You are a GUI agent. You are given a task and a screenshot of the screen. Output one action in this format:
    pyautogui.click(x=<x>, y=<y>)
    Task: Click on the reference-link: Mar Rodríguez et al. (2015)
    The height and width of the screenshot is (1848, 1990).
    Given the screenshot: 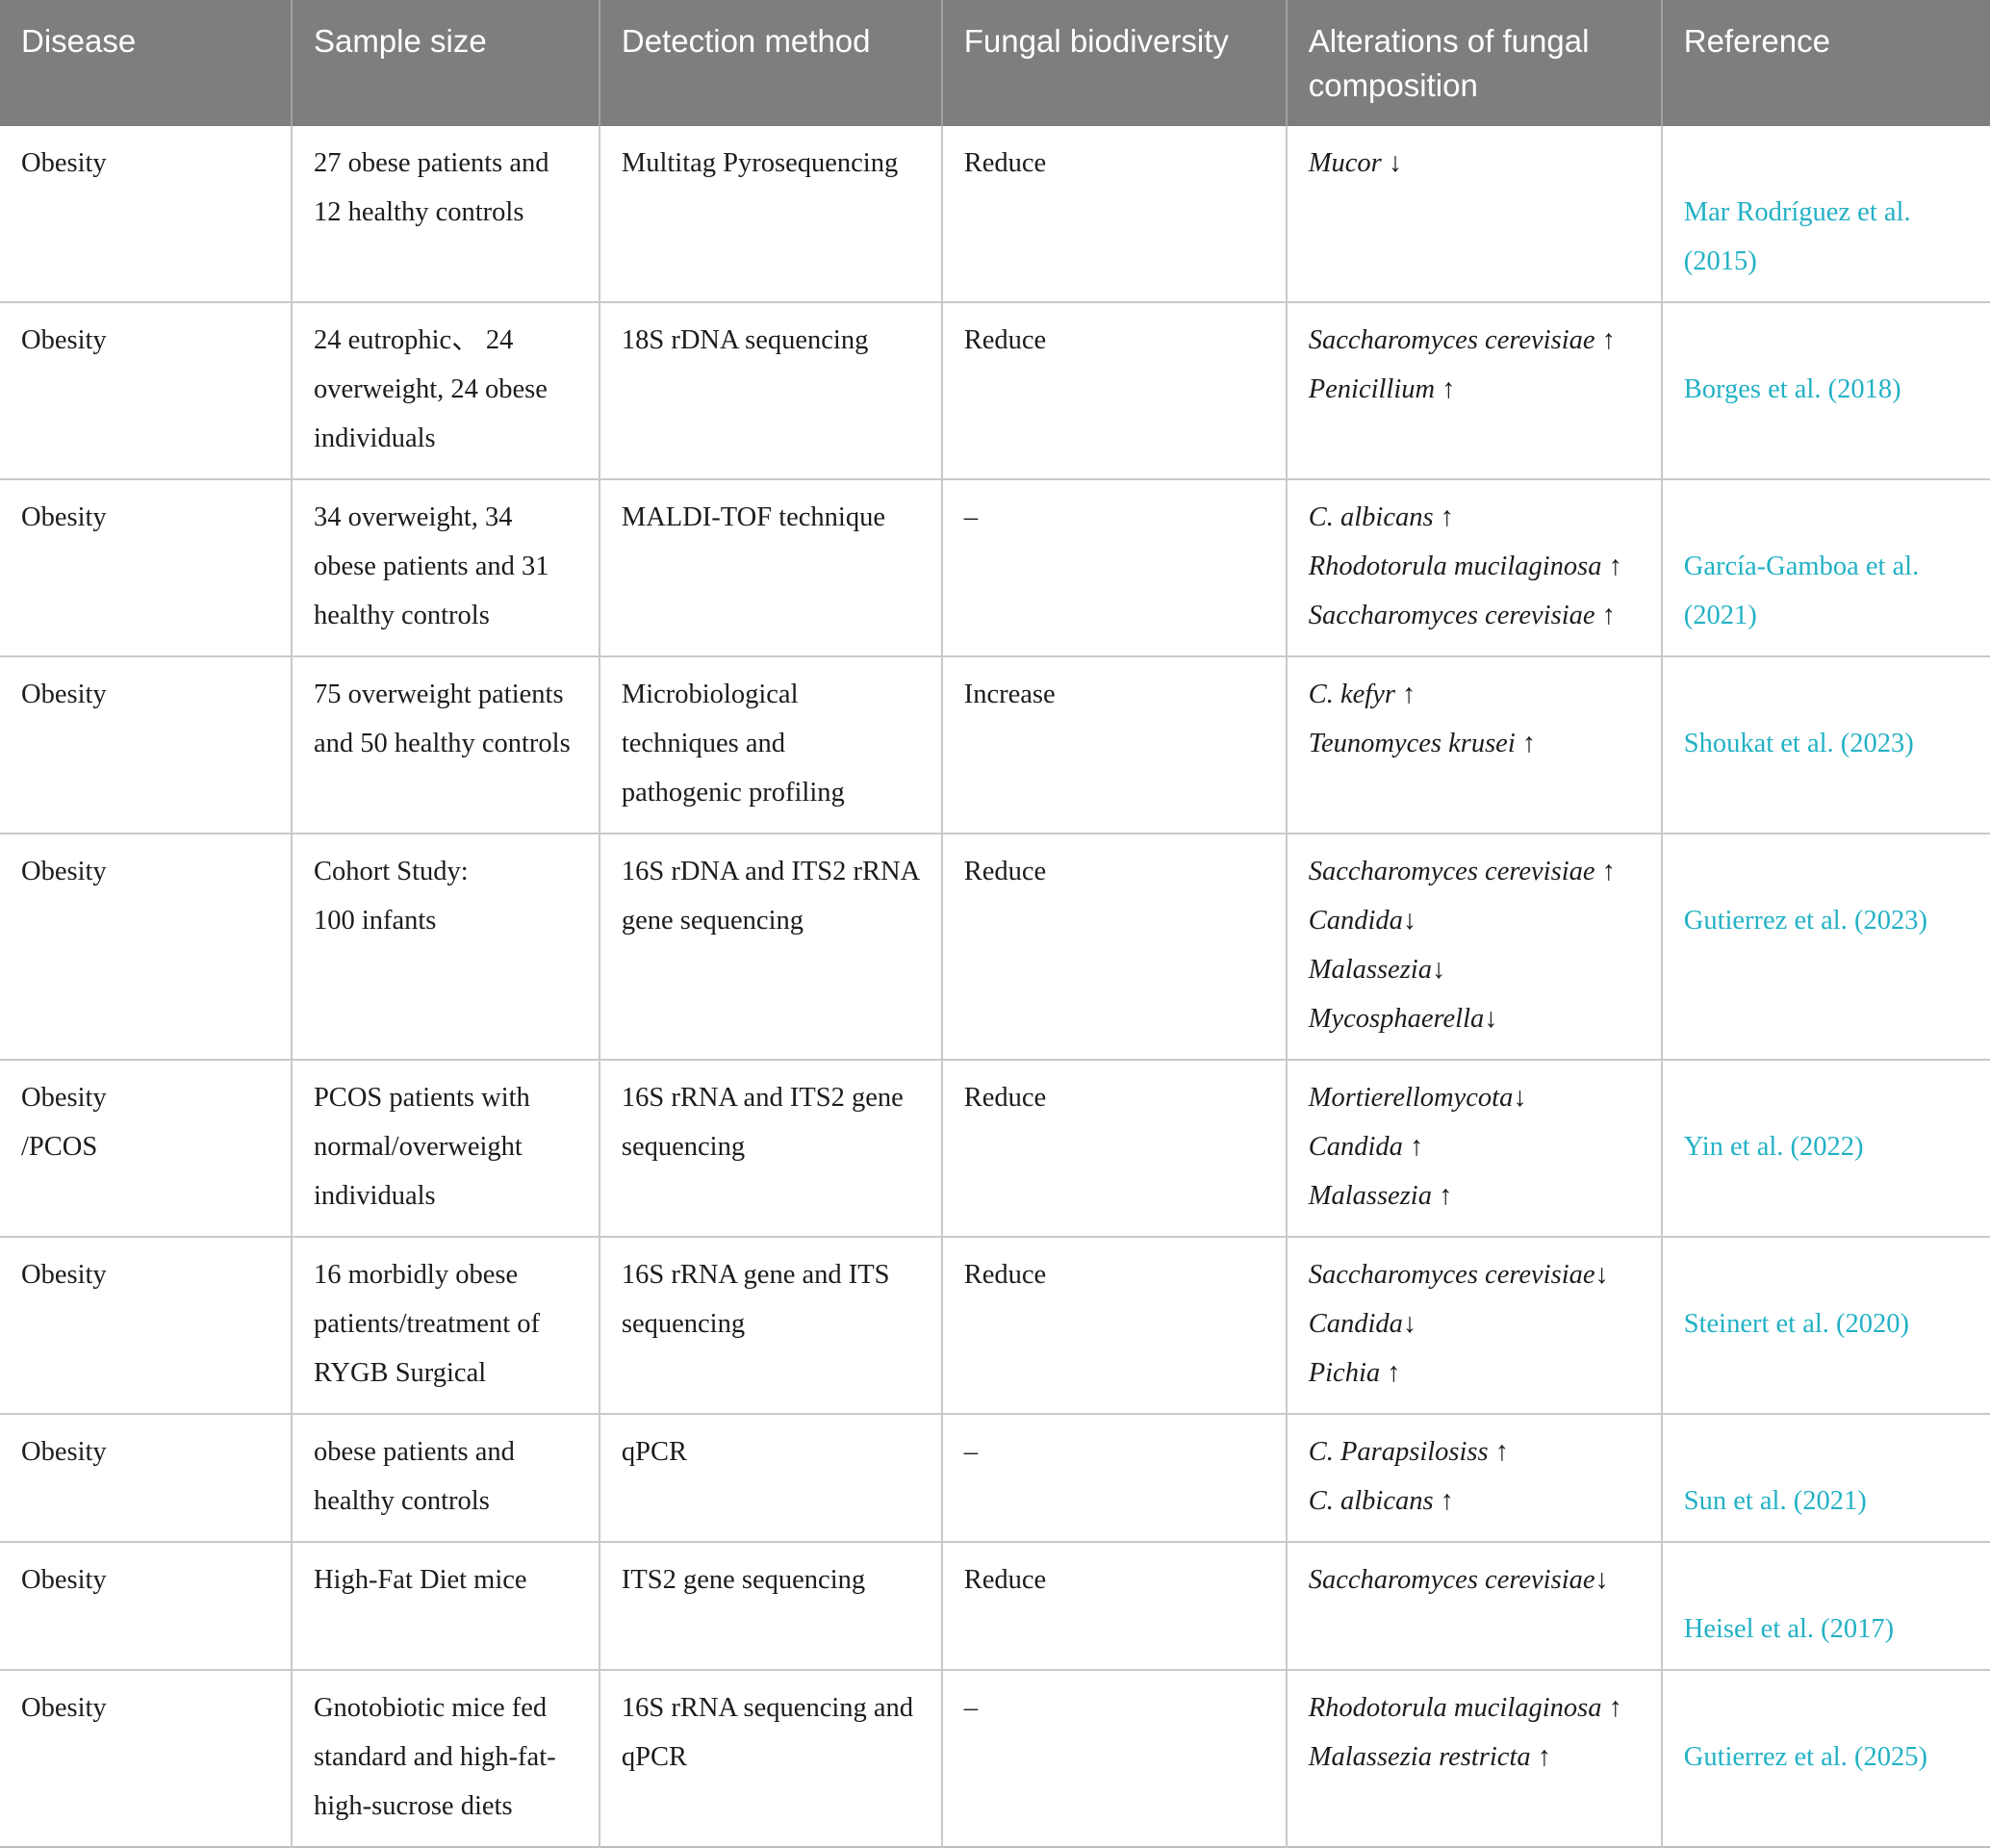 What is the action you would take?
    pyautogui.click(x=1797, y=237)
    